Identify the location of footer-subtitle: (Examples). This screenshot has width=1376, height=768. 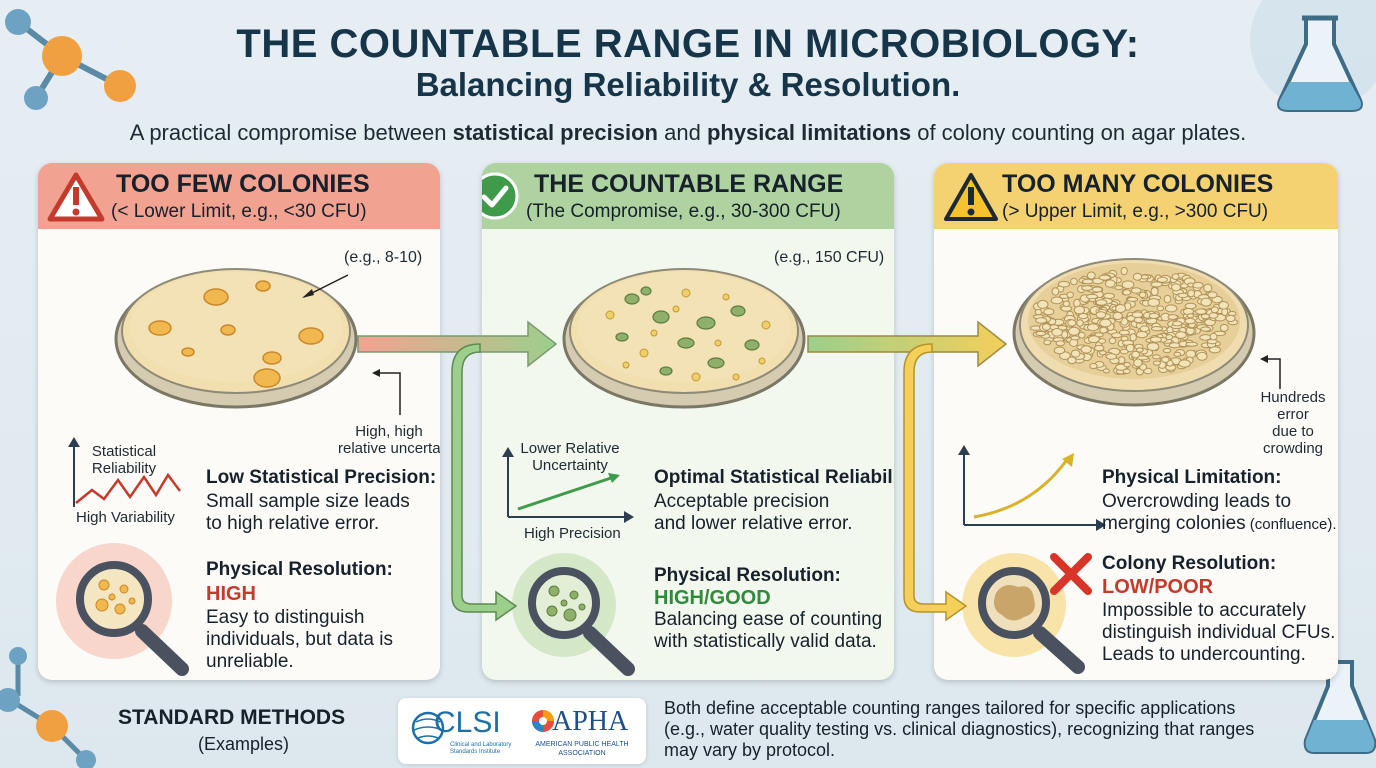
(244, 744).